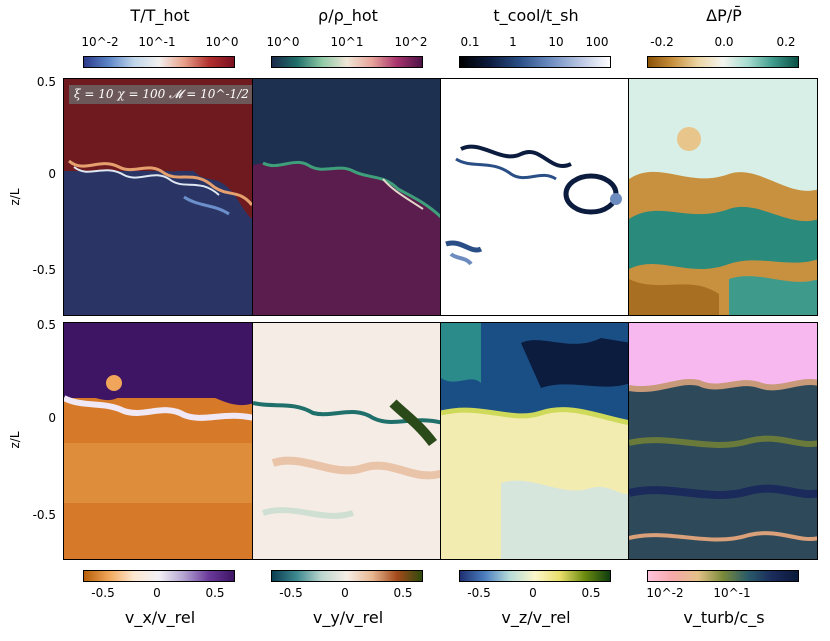  I want to click on title-vx: v_x/v_rel, so click(160, 617).